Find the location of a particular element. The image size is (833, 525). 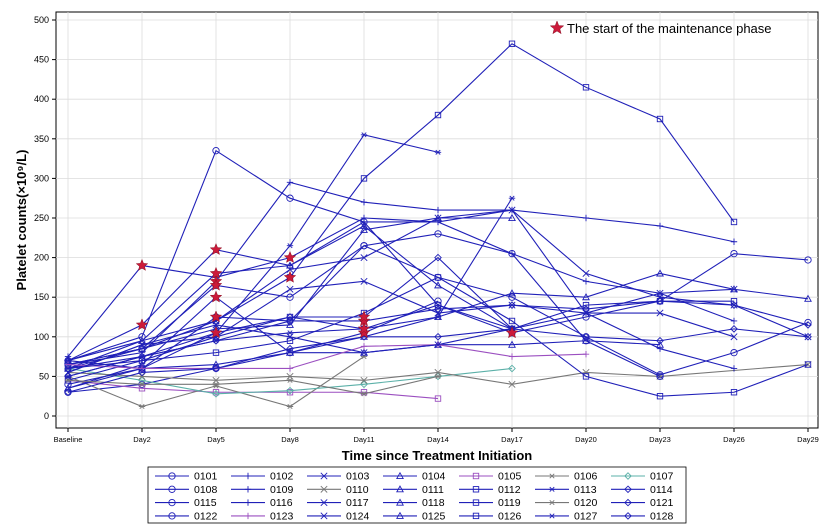

legend-item-0110: 0110 is located at coordinates (338, 490).